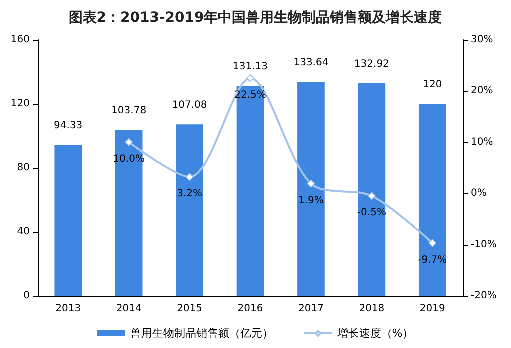 Image resolution: width=511 pixels, height=348 pixels. Describe the element at coordinates (484, 244) in the screenshot. I see `y2-tick-label: -10%` at that location.